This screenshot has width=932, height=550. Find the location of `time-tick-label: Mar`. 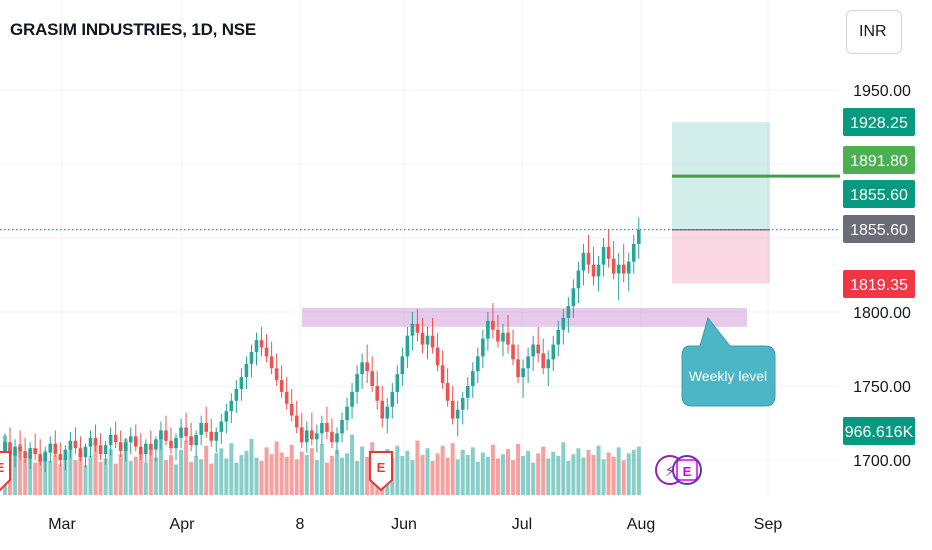

time-tick-label: Mar is located at coordinates (62, 524).